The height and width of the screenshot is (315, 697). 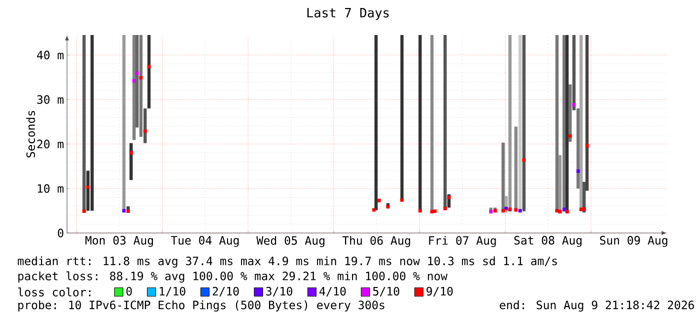 What do you see at coordinates (332, 291) in the screenshot?
I see `legend-label: 4/10` at bounding box center [332, 291].